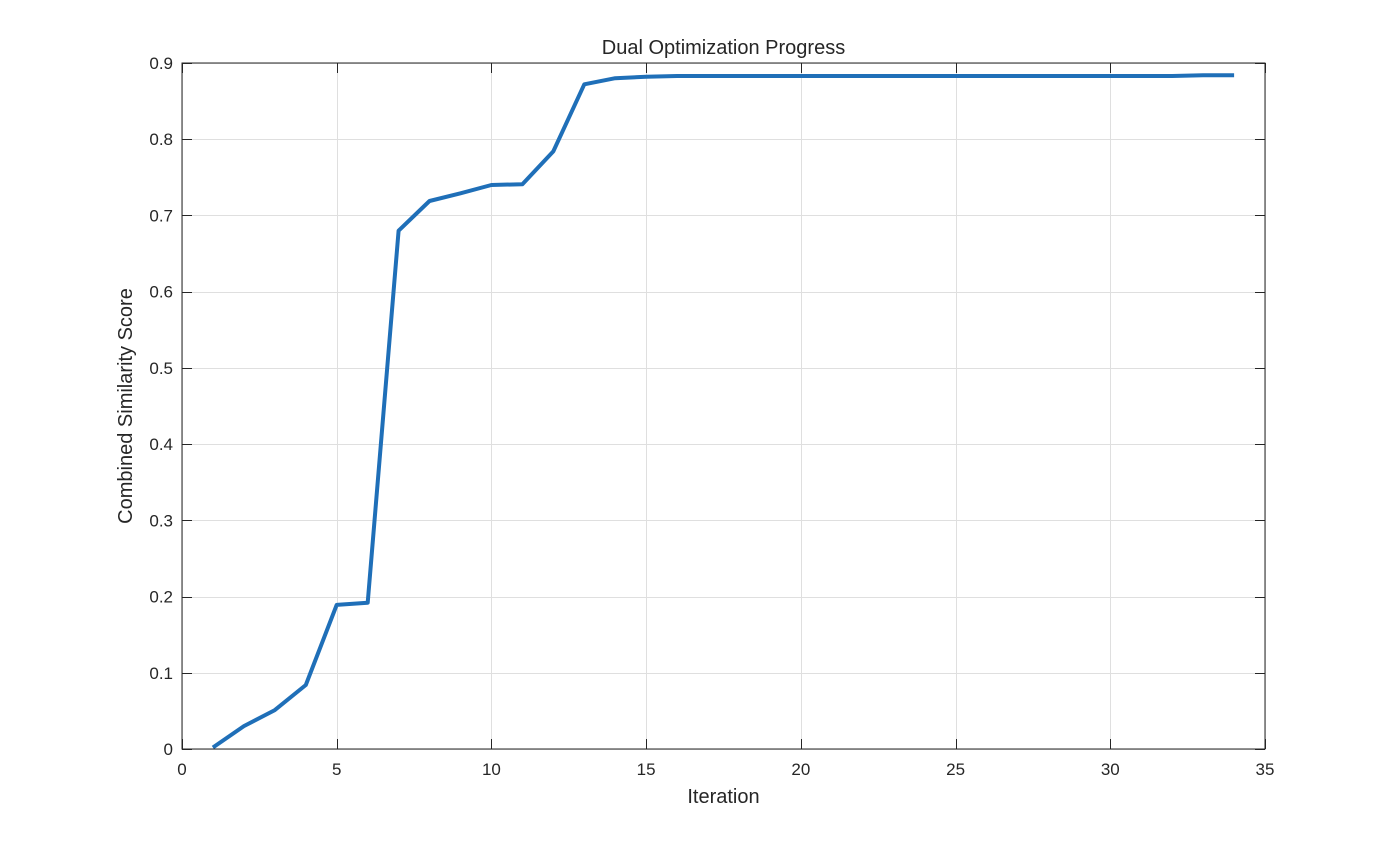 The height and width of the screenshot is (843, 1399). Describe the element at coordinates (161, 406) in the screenshot. I see `y-tick-labels: 0 0.1 0.2 0.3 0.4 0.5 0.6 0.7 0.8 0.9` at that location.